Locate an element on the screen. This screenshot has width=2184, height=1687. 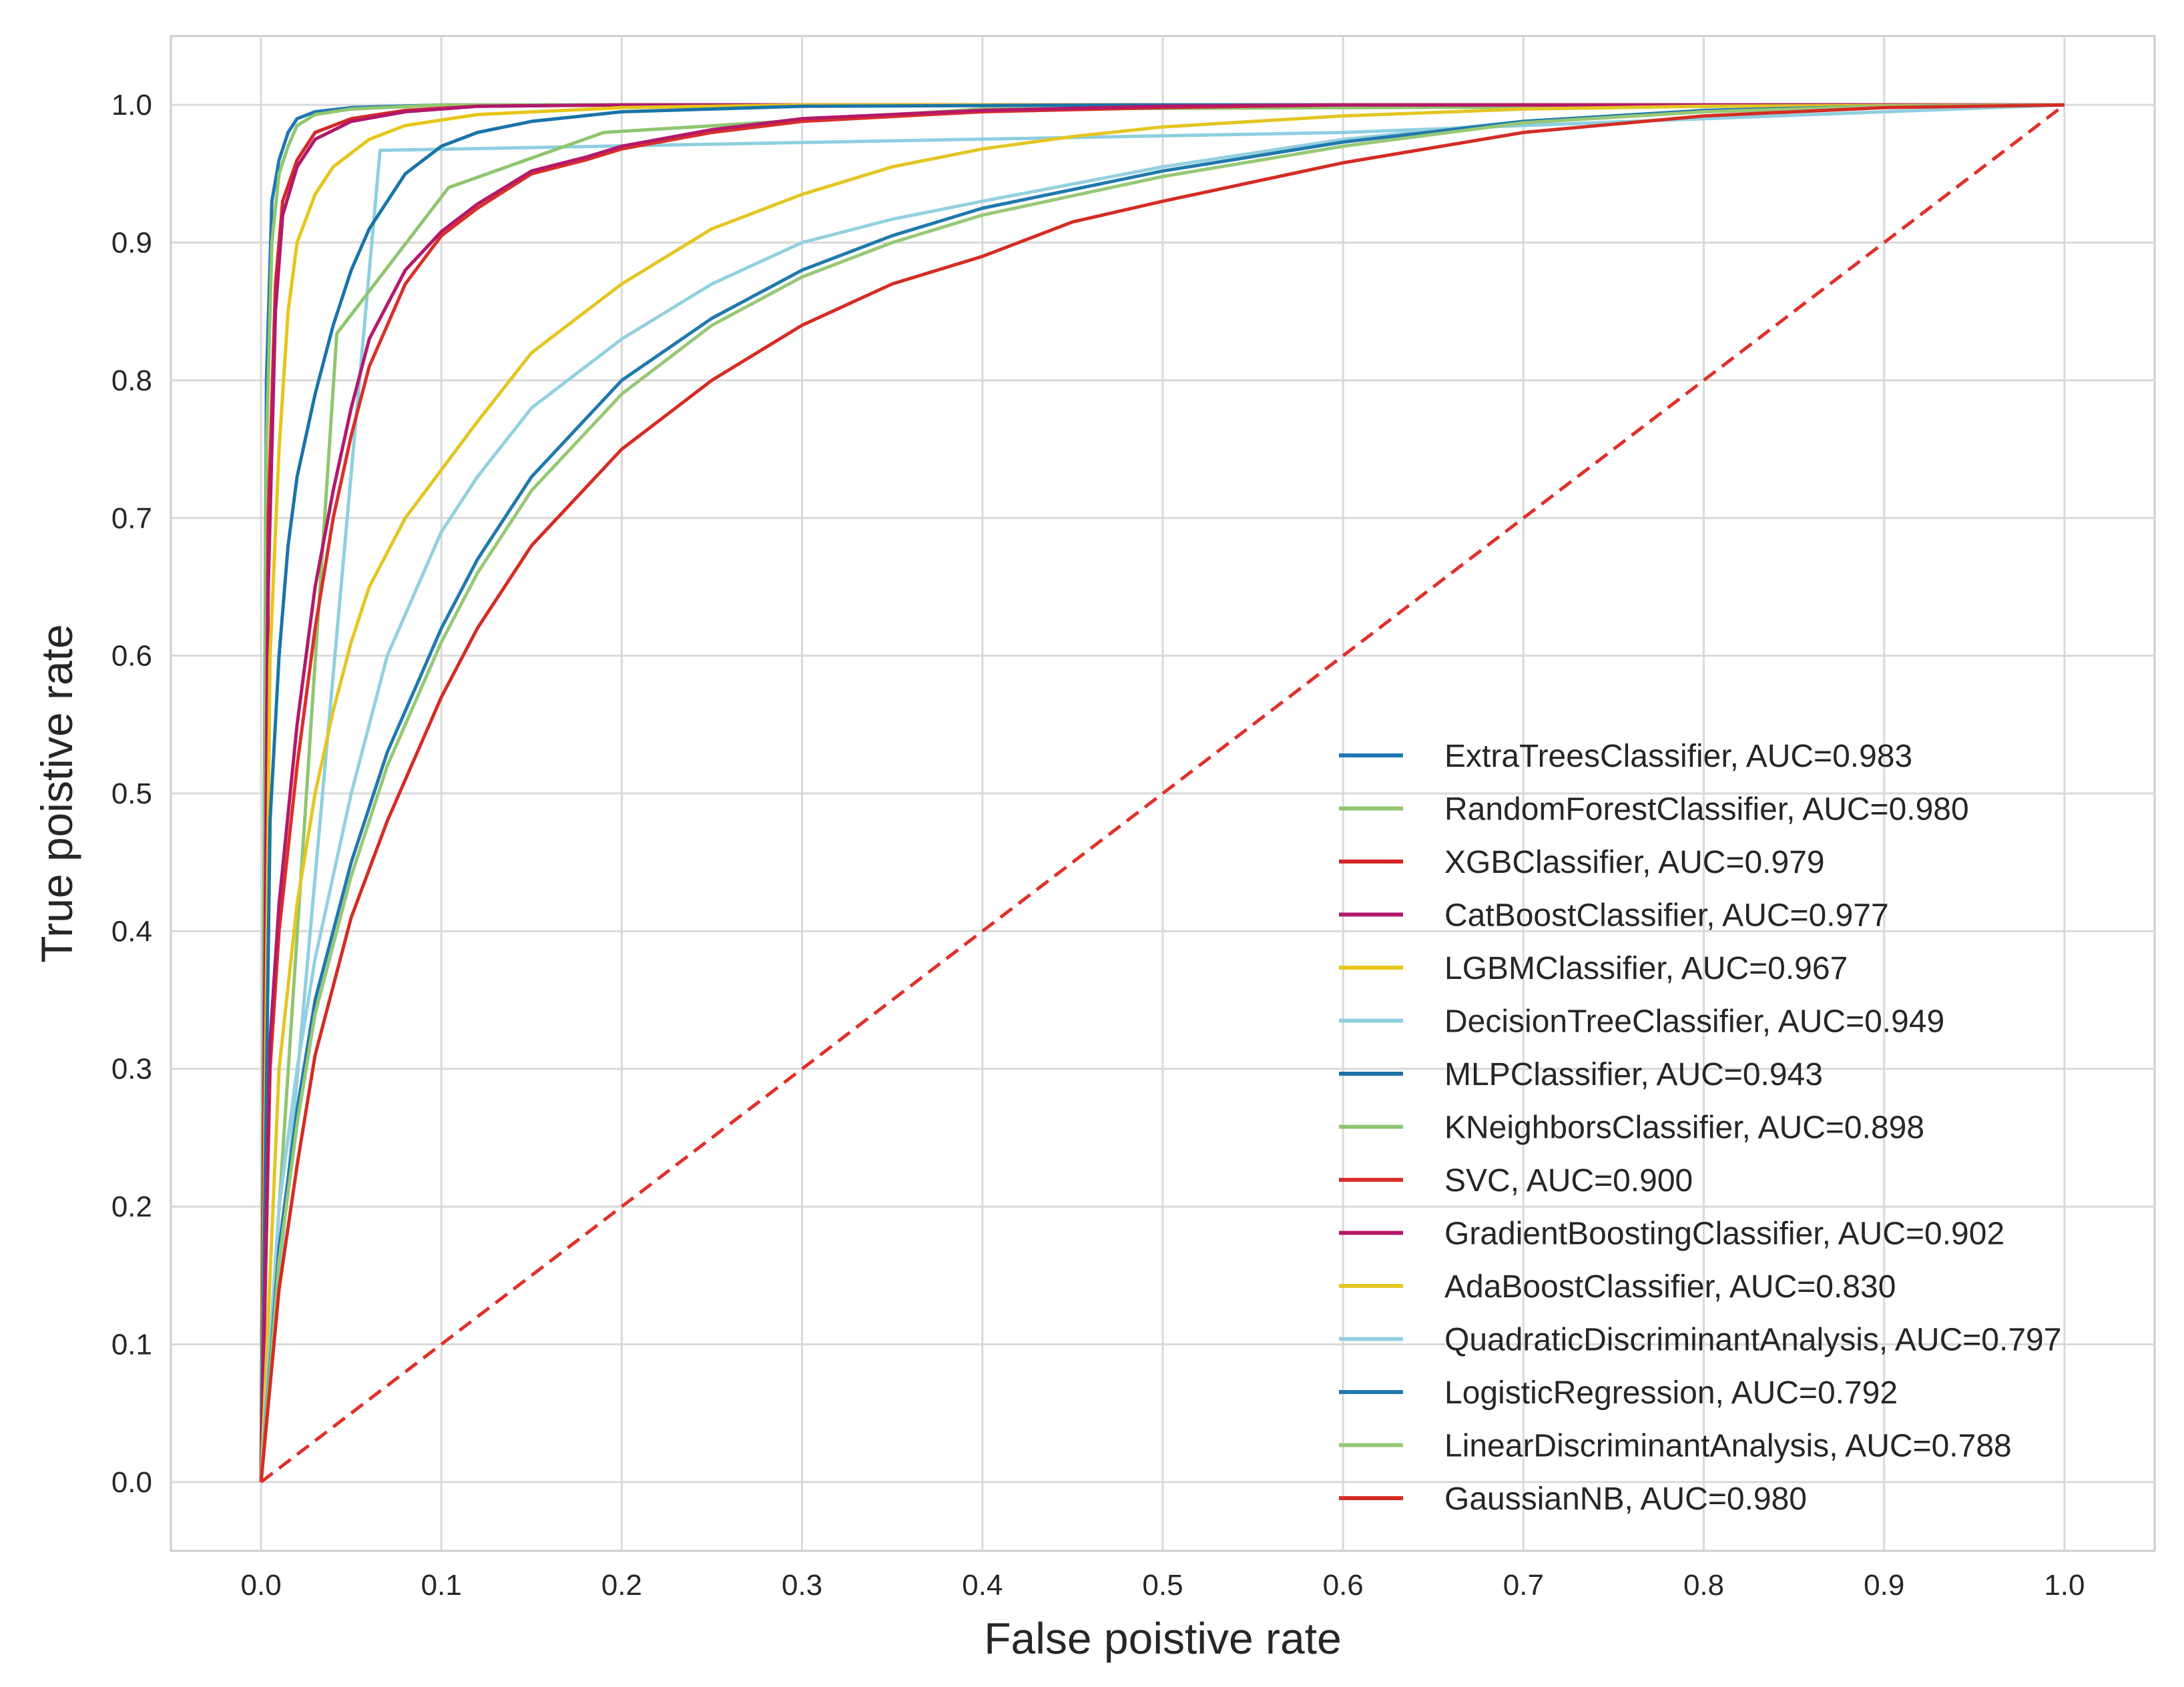
y-axis-label: True poistive rate is located at coordinates (56, 793).